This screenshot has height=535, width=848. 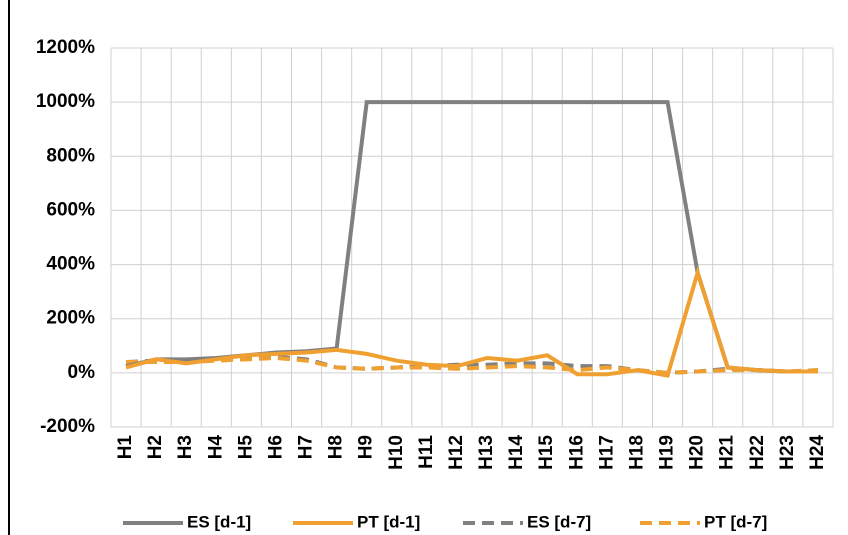 What do you see at coordinates (546, 452) in the screenshot?
I see `x-tick-label: H15` at bounding box center [546, 452].